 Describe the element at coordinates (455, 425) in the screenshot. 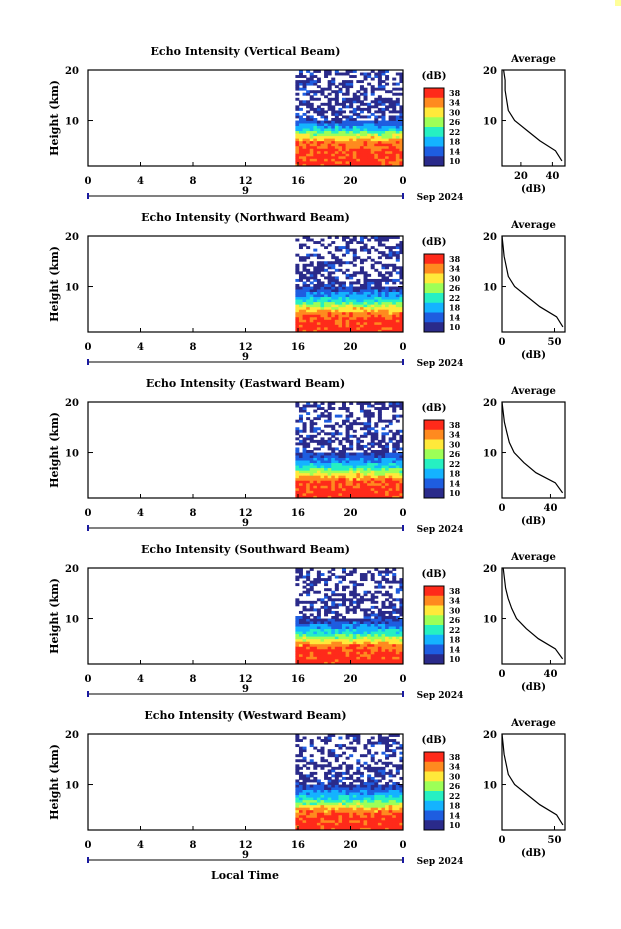

I see `colorbar-tick-label: 38` at that location.